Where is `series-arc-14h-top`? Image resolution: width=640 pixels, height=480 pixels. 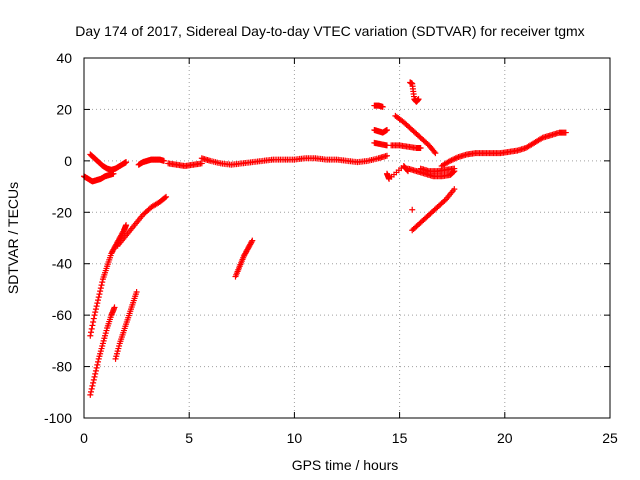
series-arc-14h-top is located at coordinates (378, 106).